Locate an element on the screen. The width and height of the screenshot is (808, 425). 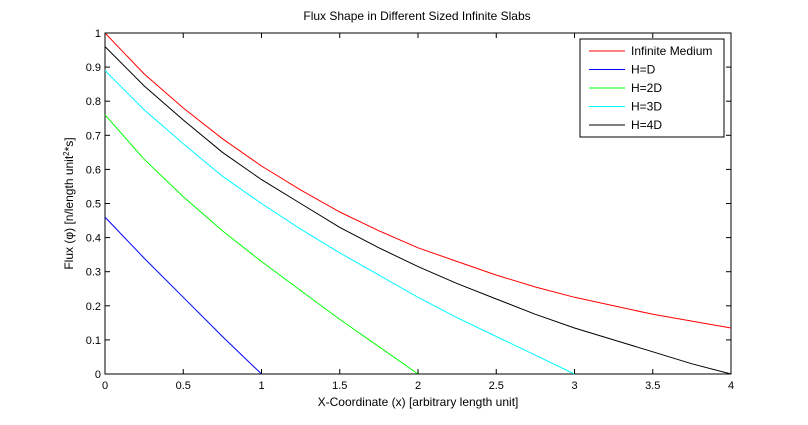
x-tick-label: 1 is located at coordinates (261, 386).